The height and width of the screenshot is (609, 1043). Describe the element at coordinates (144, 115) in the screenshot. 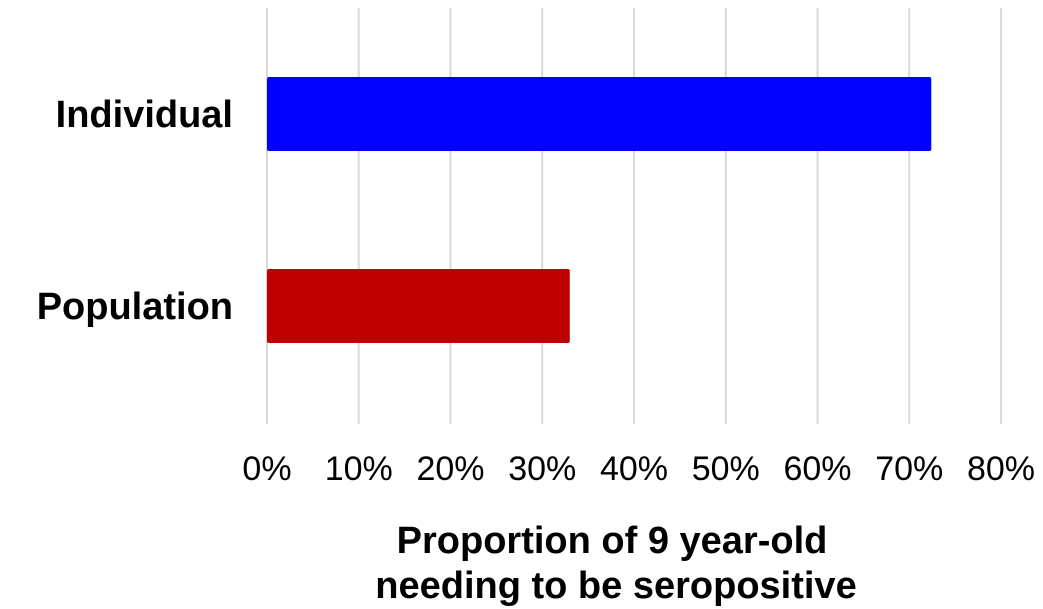

I see `category-label-individual: Individual` at that location.